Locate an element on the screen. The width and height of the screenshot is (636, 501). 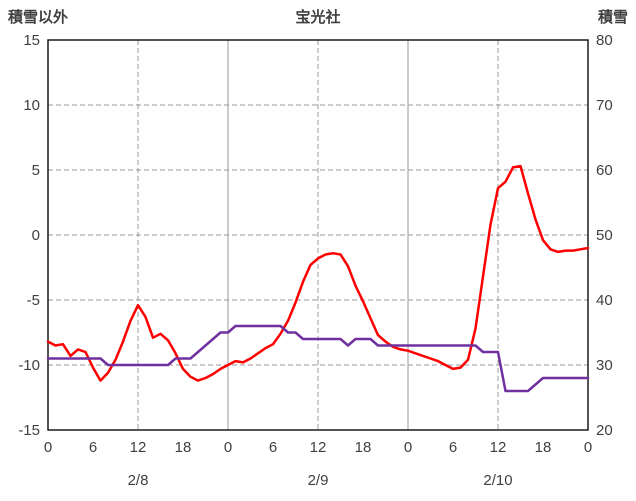
day-label: 2/10 is located at coordinates (497, 480).